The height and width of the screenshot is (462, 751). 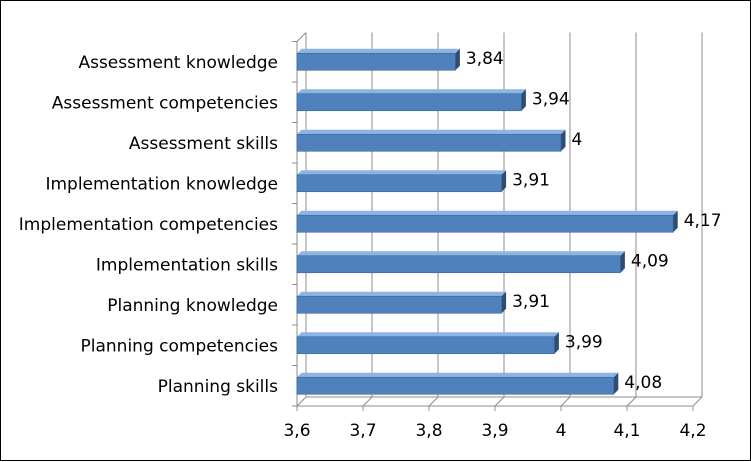 I want to click on category-label-0: Assessment knowledge, so click(x=178, y=63).